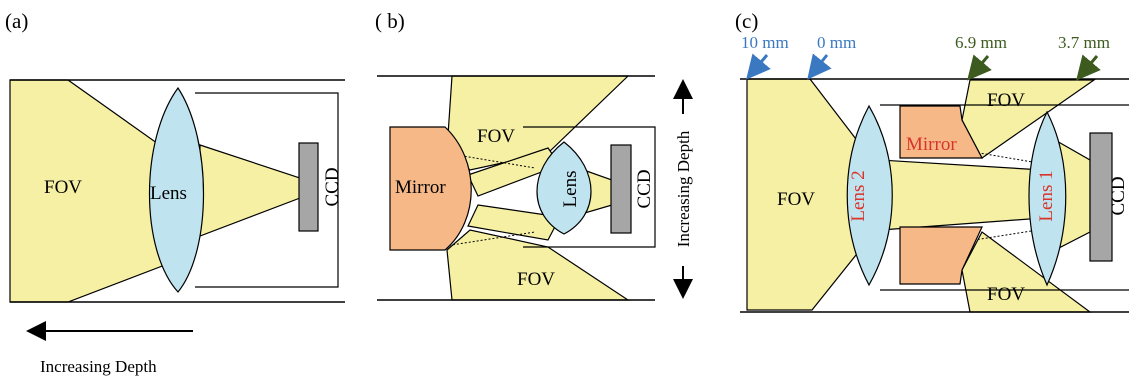 The height and width of the screenshot is (381, 1129). I want to click on panel-b-fov-top-label: FOV, so click(496, 136).